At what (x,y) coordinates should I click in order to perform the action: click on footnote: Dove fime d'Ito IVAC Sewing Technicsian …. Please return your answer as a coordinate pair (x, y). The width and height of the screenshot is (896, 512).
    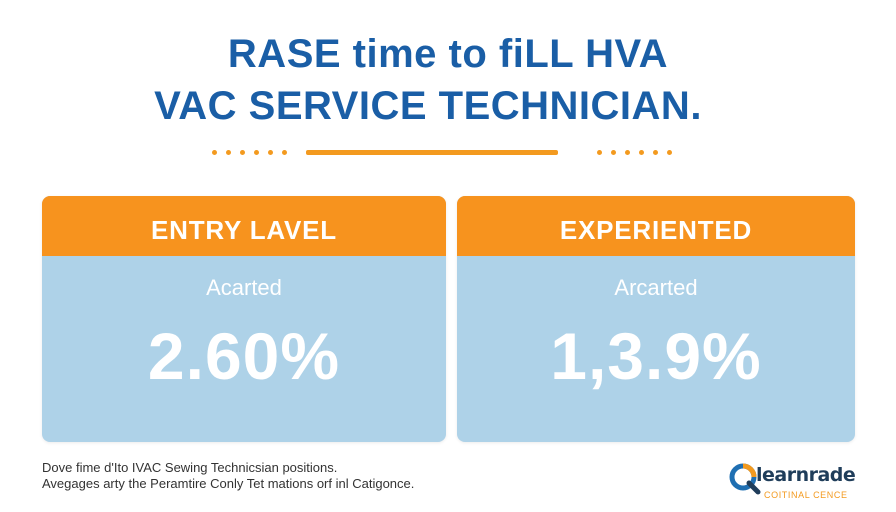
    Looking at the image, I should click on (228, 476).